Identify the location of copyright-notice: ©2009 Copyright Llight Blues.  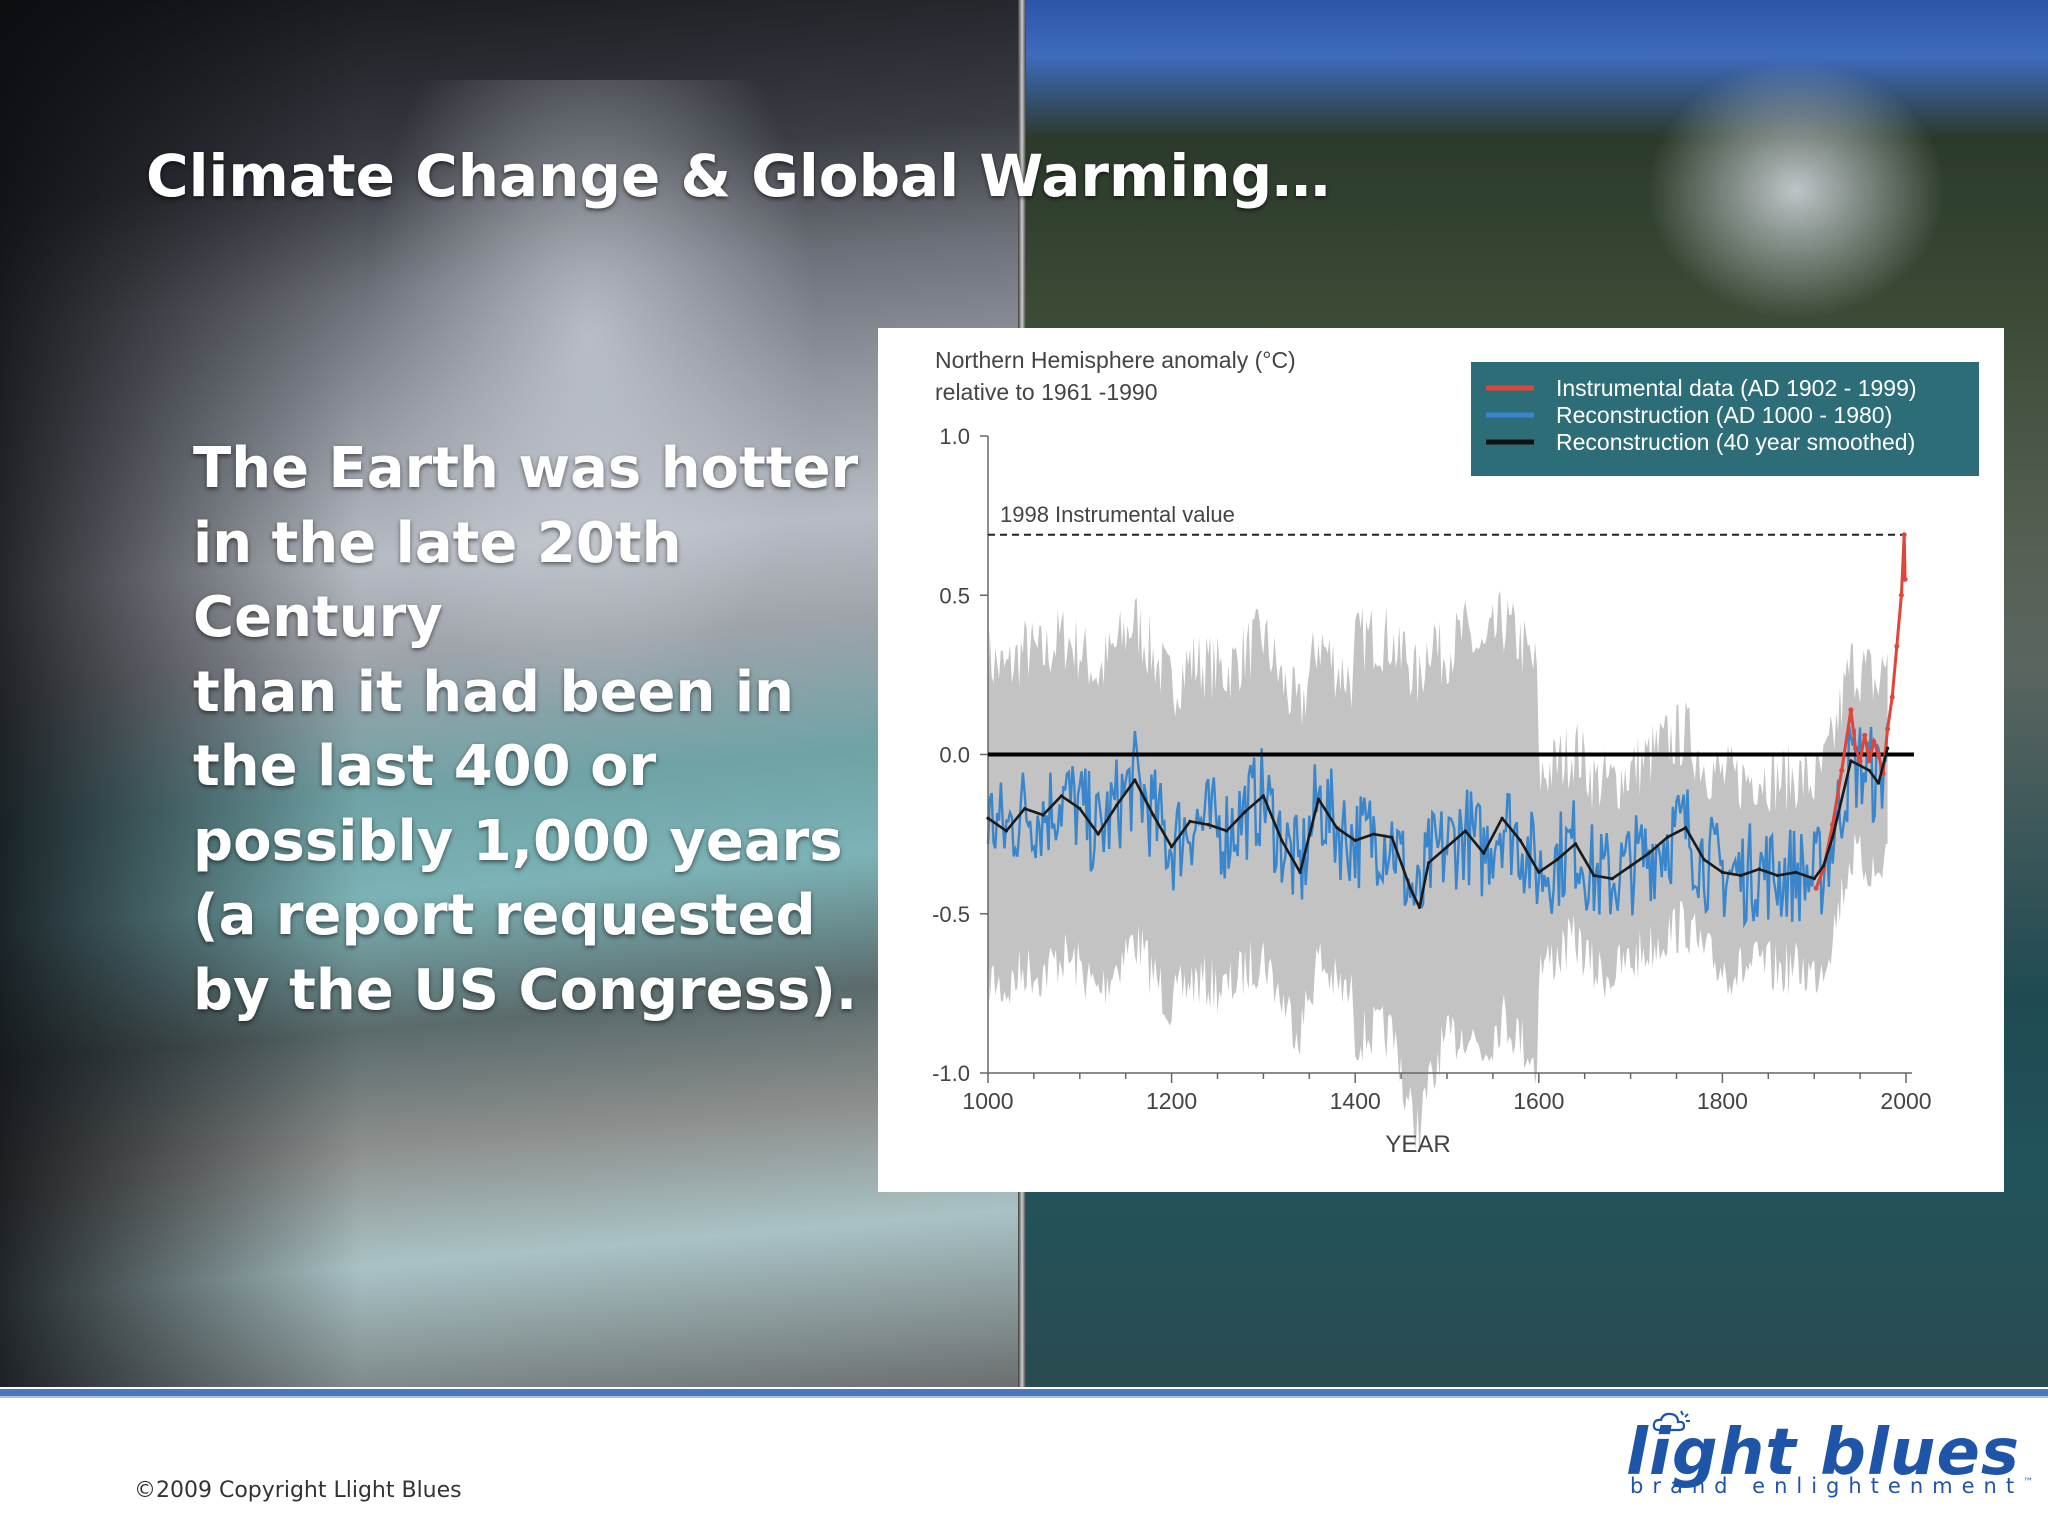
(298, 1490).